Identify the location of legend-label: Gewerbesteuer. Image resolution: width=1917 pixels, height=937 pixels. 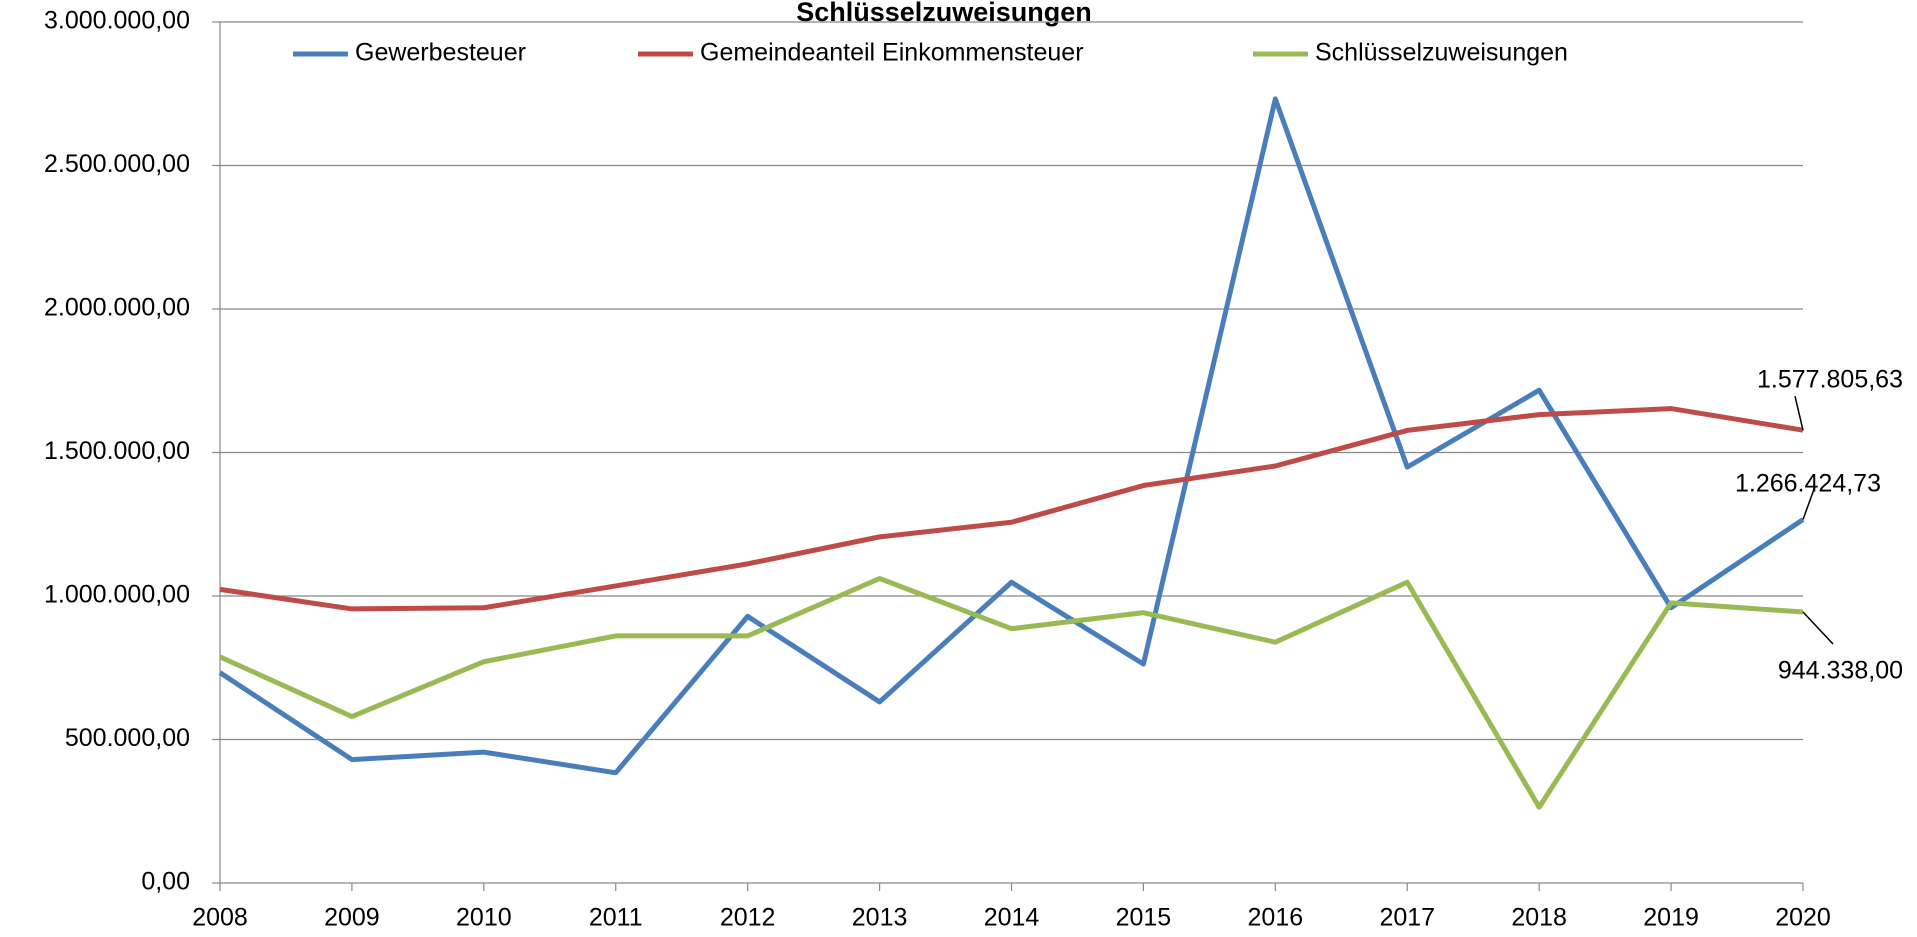
(440, 53).